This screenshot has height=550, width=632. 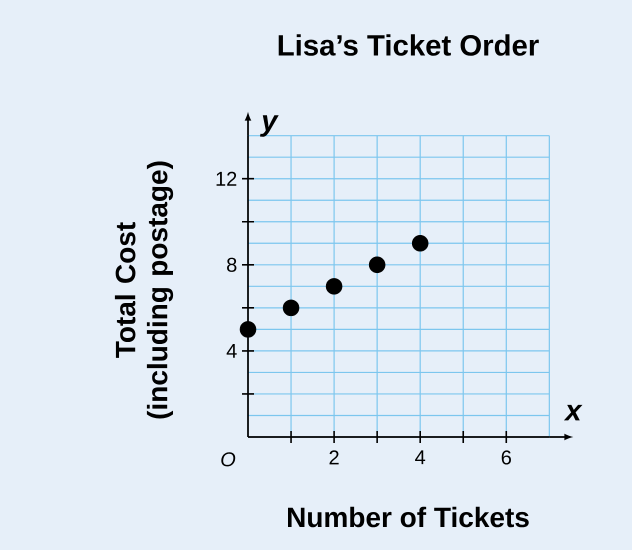 What do you see at coordinates (408, 45) in the screenshot?
I see `chart-title: Lisa’s Ticket Order` at bounding box center [408, 45].